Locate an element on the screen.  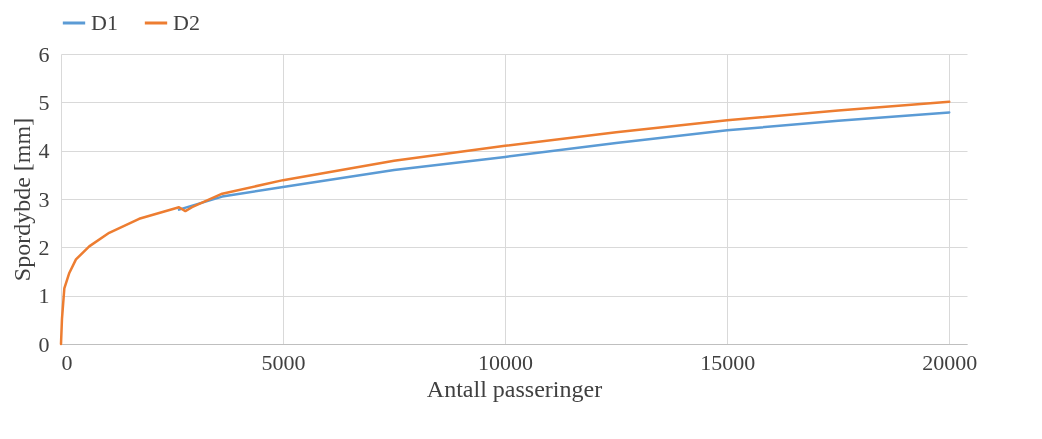
y-tick-label: 1 is located at coordinates (44, 296).